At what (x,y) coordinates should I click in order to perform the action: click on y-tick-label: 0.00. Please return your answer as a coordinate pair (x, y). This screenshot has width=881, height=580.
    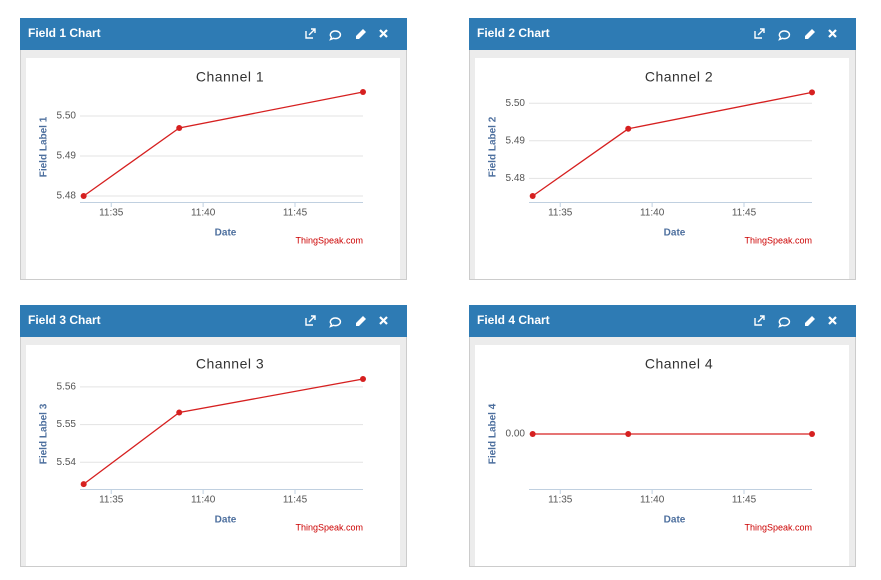
    Looking at the image, I should click on (516, 434).